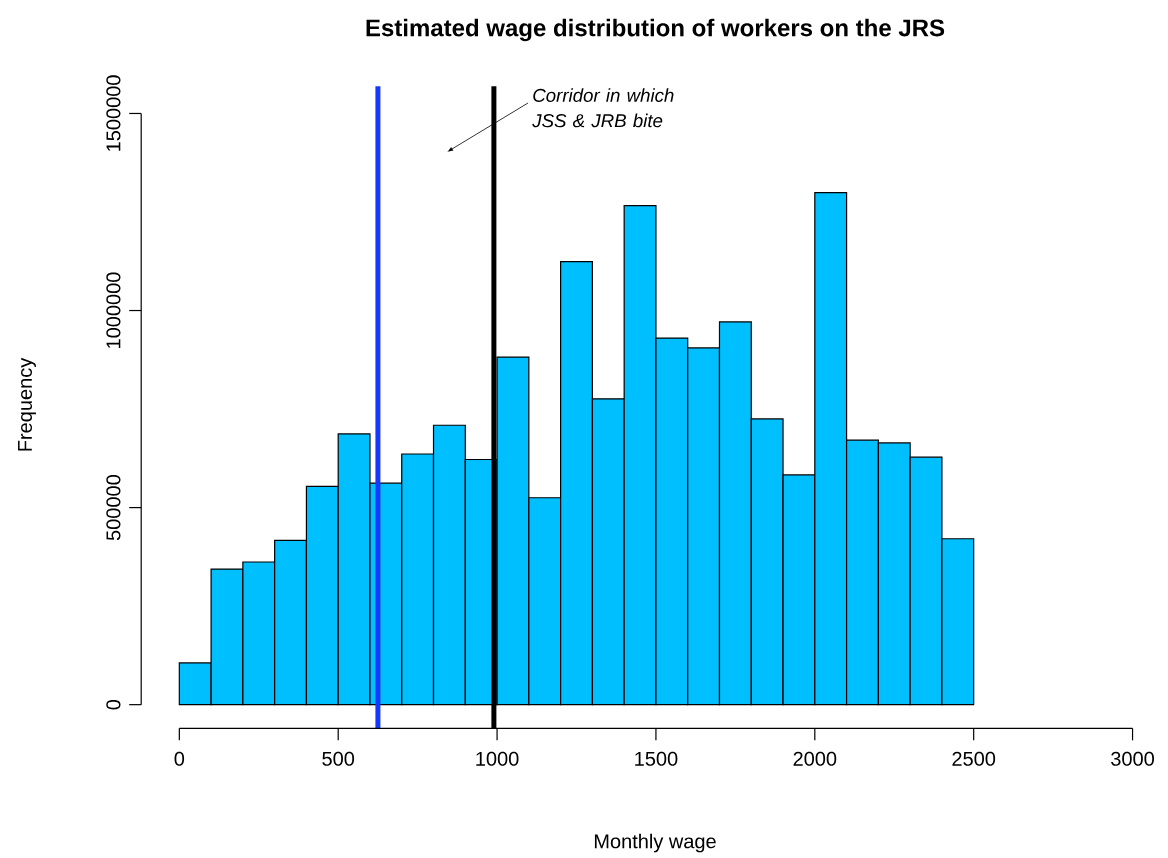  Describe the element at coordinates (113, 113) in the screenshot. I see `y-tick-label: 1500000` at that location.